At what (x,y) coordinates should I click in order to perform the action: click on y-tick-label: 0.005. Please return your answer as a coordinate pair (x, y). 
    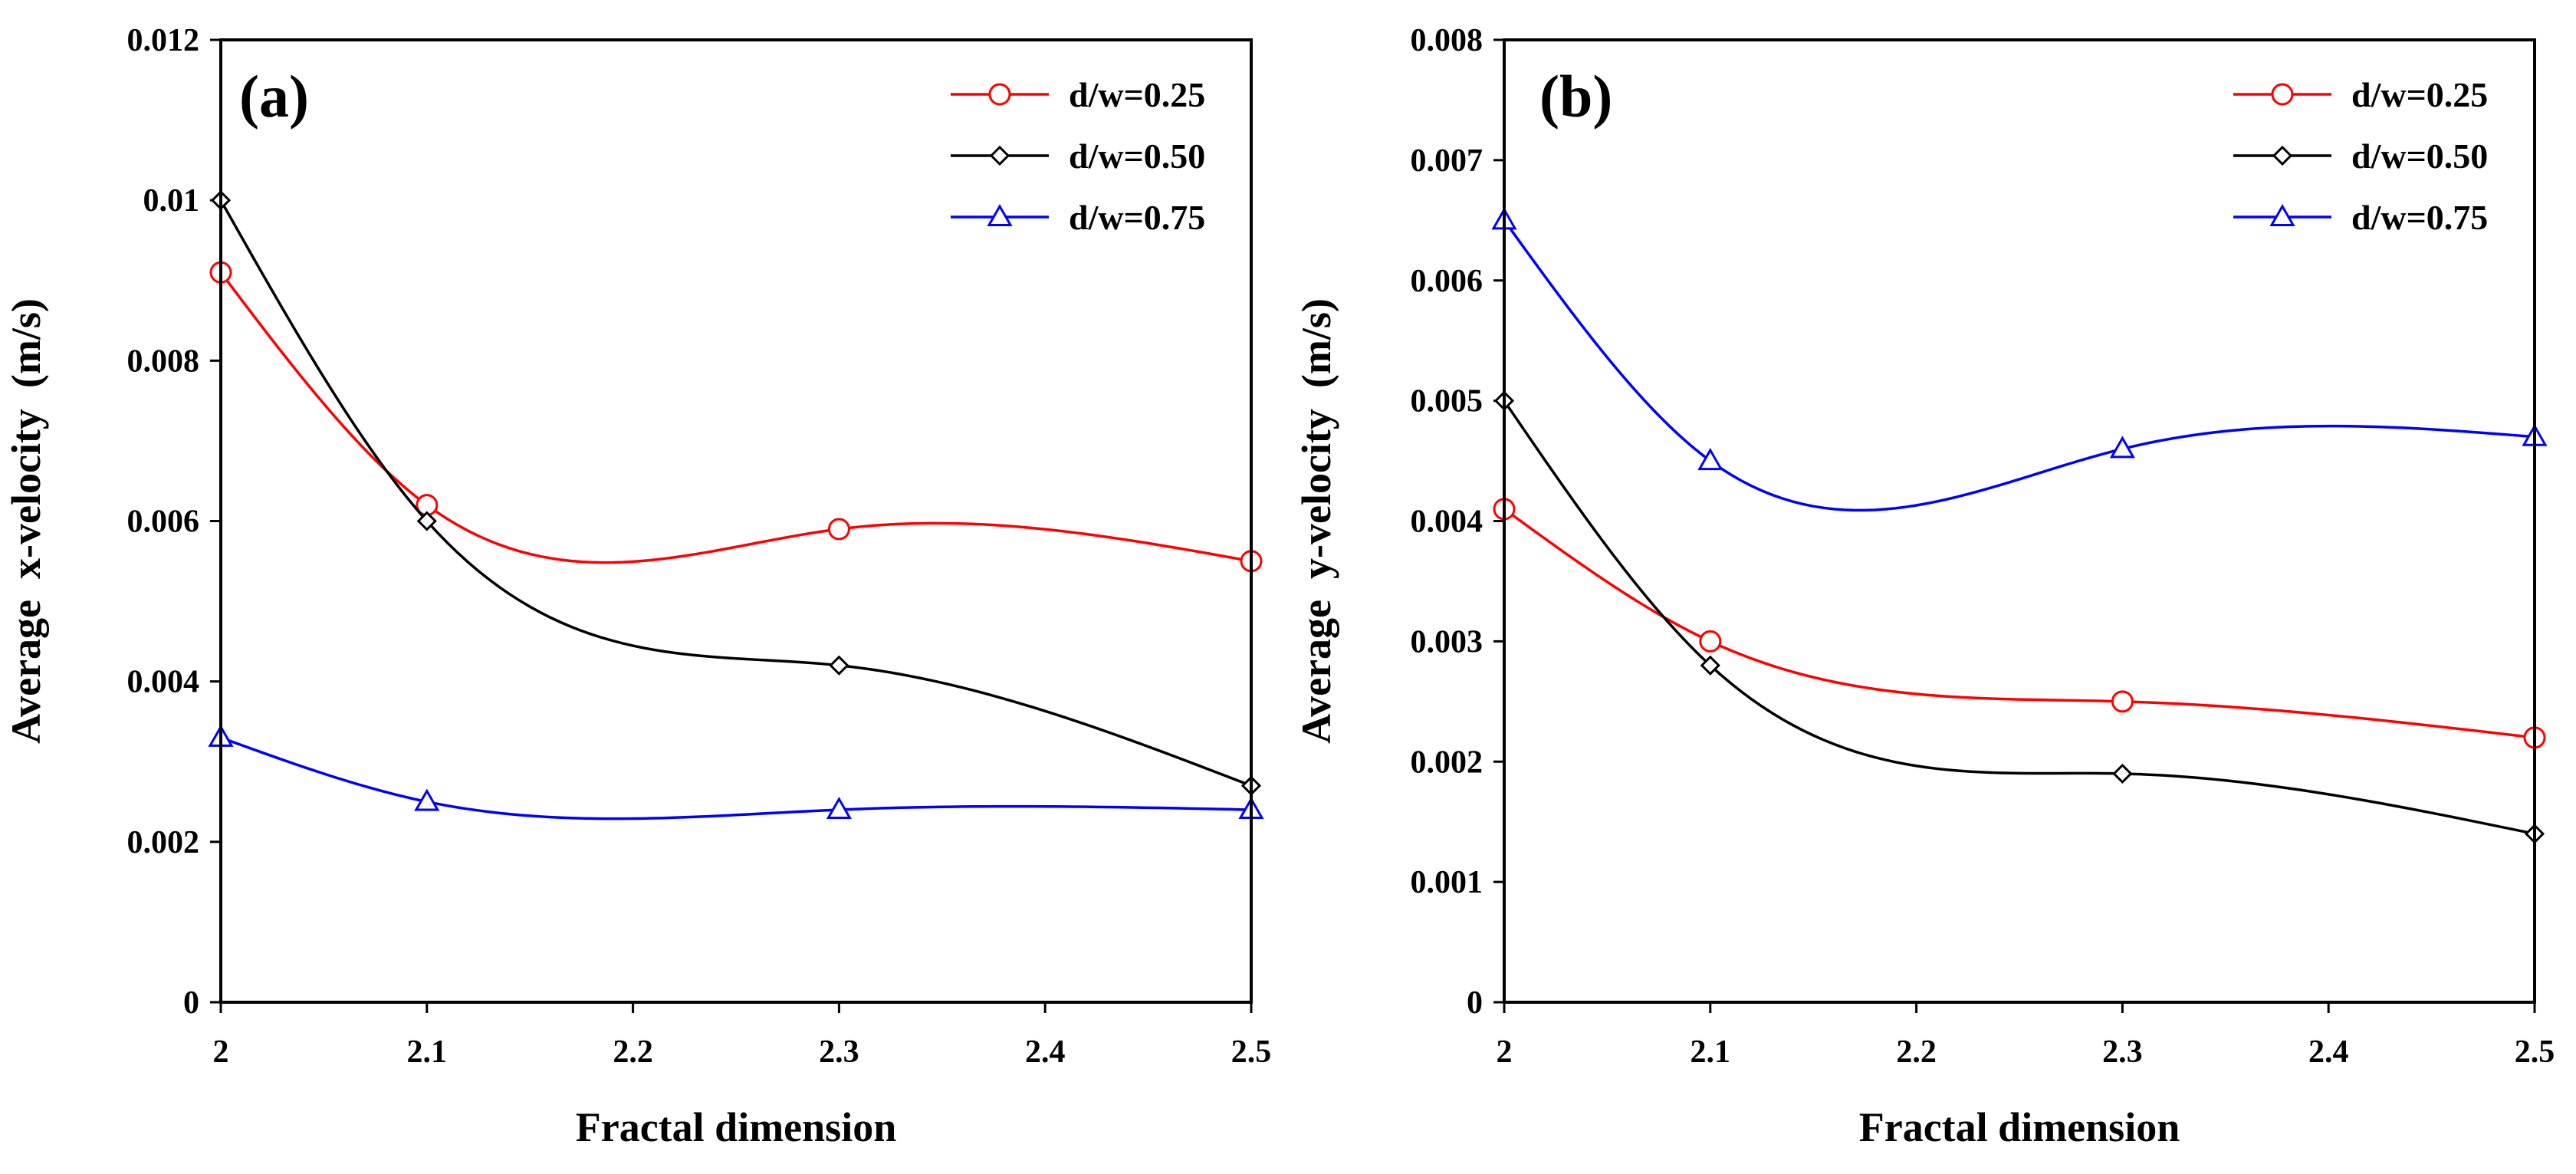
    Looking at the image, I should click on (1447, 402).